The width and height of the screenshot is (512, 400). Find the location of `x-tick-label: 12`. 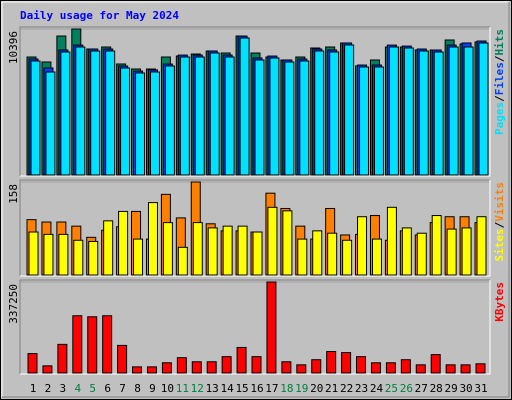

x-tick-label: 12 is located at coordinates (197, 388).